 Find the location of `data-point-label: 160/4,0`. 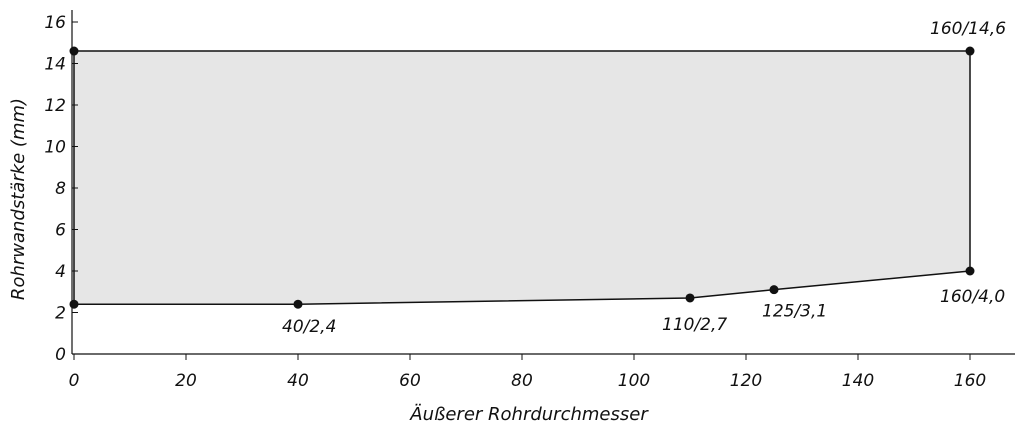

data-point-label: 160/4,0 is located at coordinates (972, 297).